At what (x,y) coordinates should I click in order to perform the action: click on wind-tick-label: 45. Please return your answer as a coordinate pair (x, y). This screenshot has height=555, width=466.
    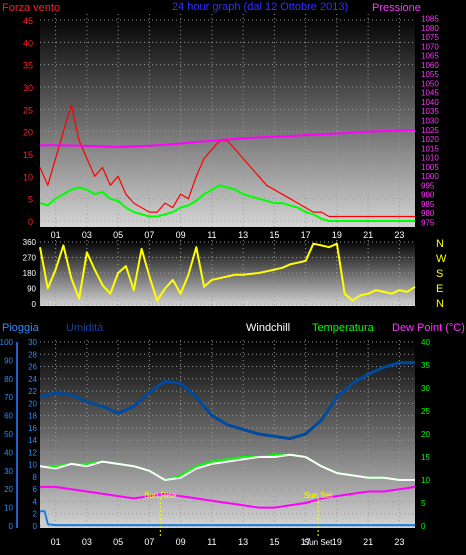
    Looking at the image, I should click on (28, 21).